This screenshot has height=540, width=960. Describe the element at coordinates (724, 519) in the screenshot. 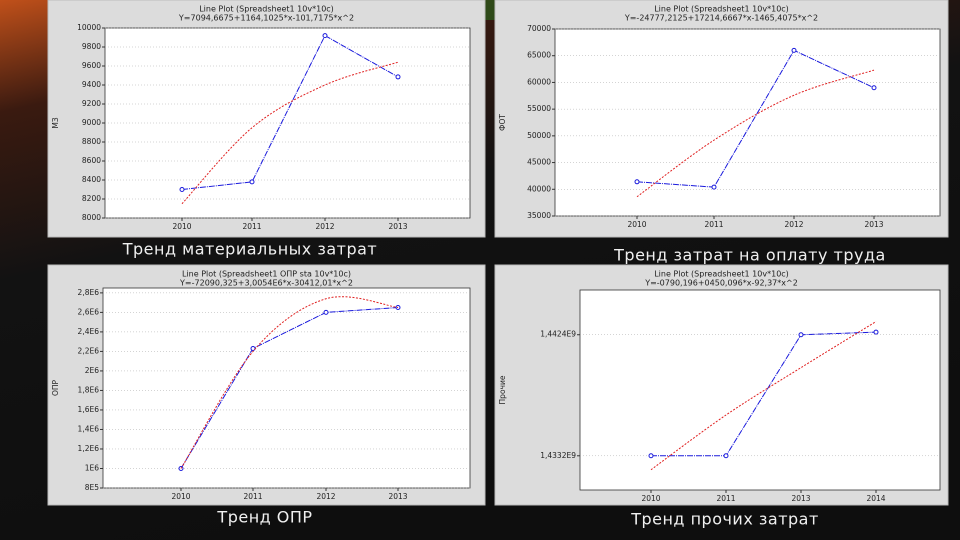

I see `chart-caption: Тренд прочих затрат` at that location.